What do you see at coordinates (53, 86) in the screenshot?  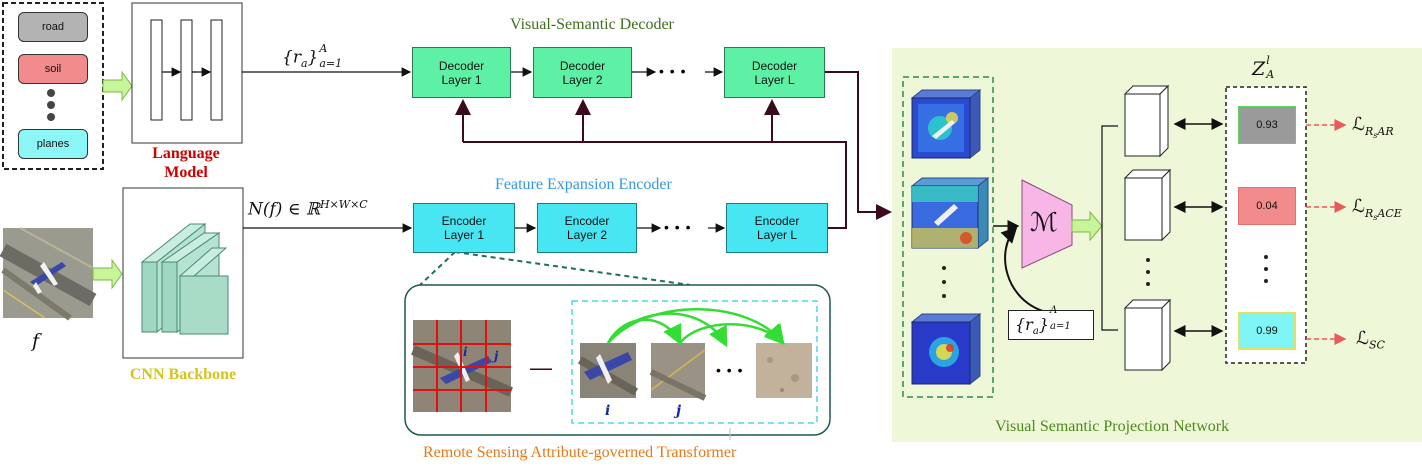 I see `attribute-list-frame` at bounding box center [53, 86].